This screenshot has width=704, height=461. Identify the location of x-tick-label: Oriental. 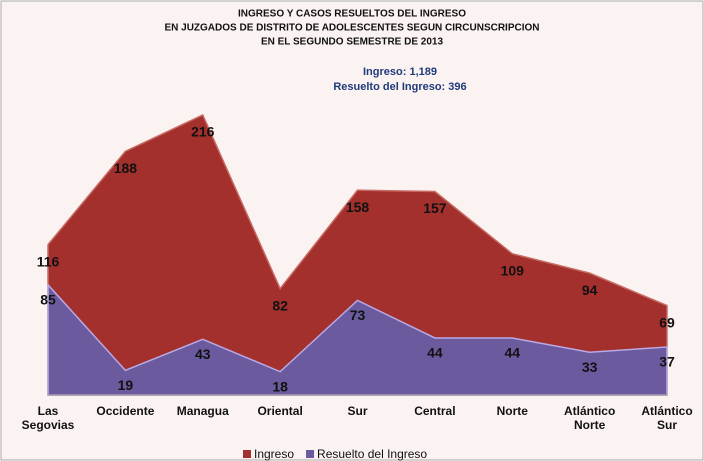
(279, 411).